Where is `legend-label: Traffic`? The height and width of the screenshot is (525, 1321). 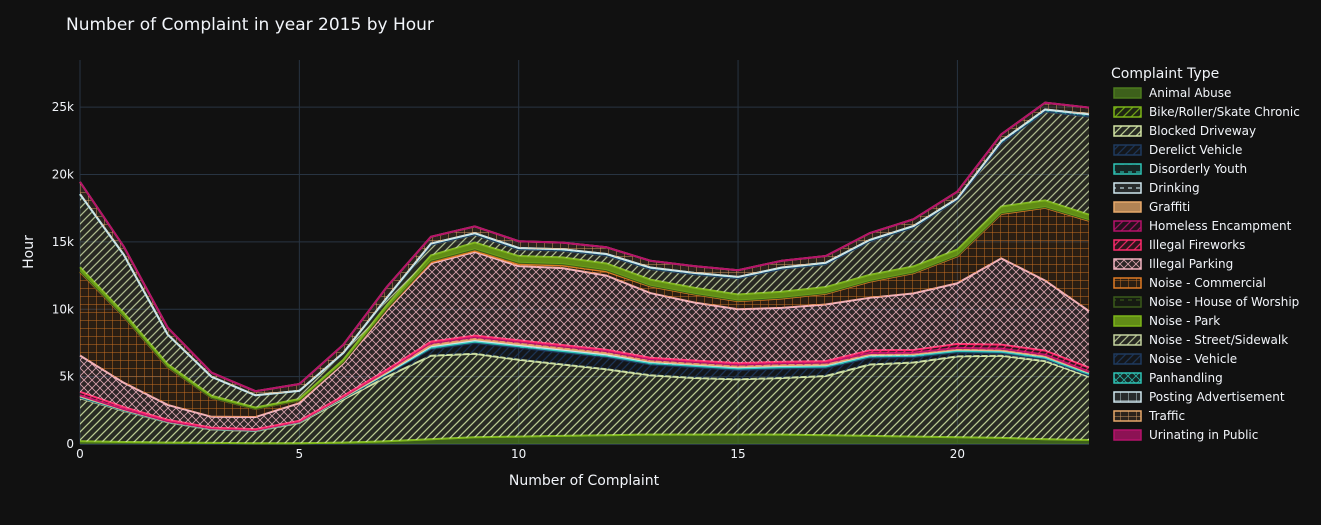
legend-label: Traffic is located at coordinates (1166, 416).